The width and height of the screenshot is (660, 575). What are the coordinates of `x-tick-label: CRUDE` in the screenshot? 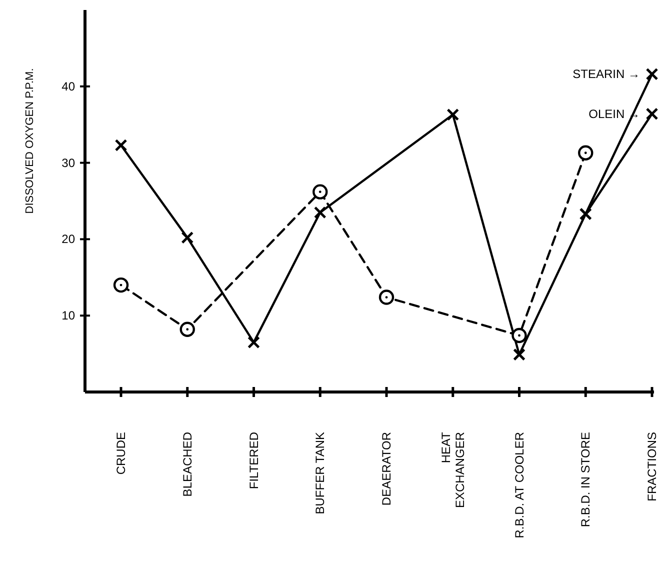 It's located at (121, 453).